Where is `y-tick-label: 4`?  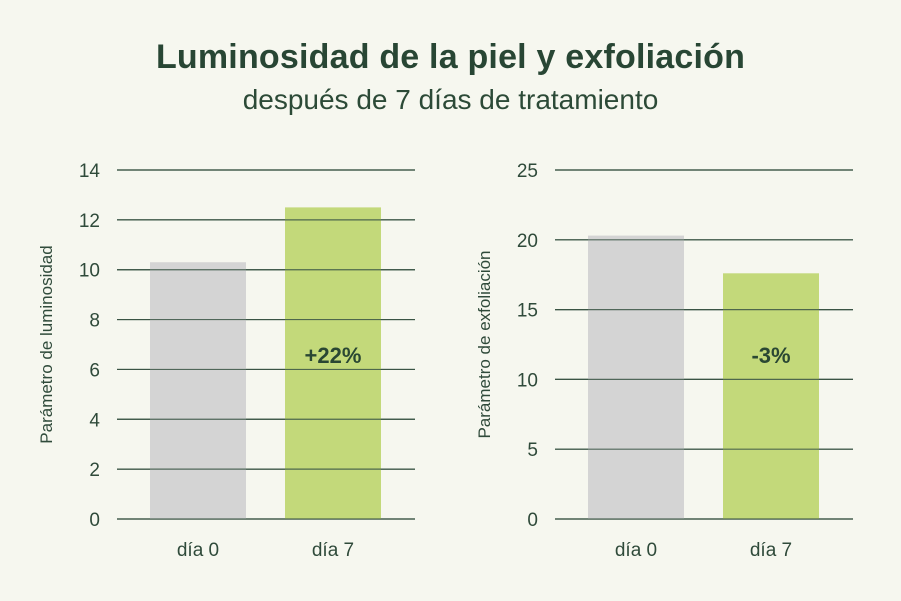 y-tick-label: 4 is located at coordinates (94, 420).